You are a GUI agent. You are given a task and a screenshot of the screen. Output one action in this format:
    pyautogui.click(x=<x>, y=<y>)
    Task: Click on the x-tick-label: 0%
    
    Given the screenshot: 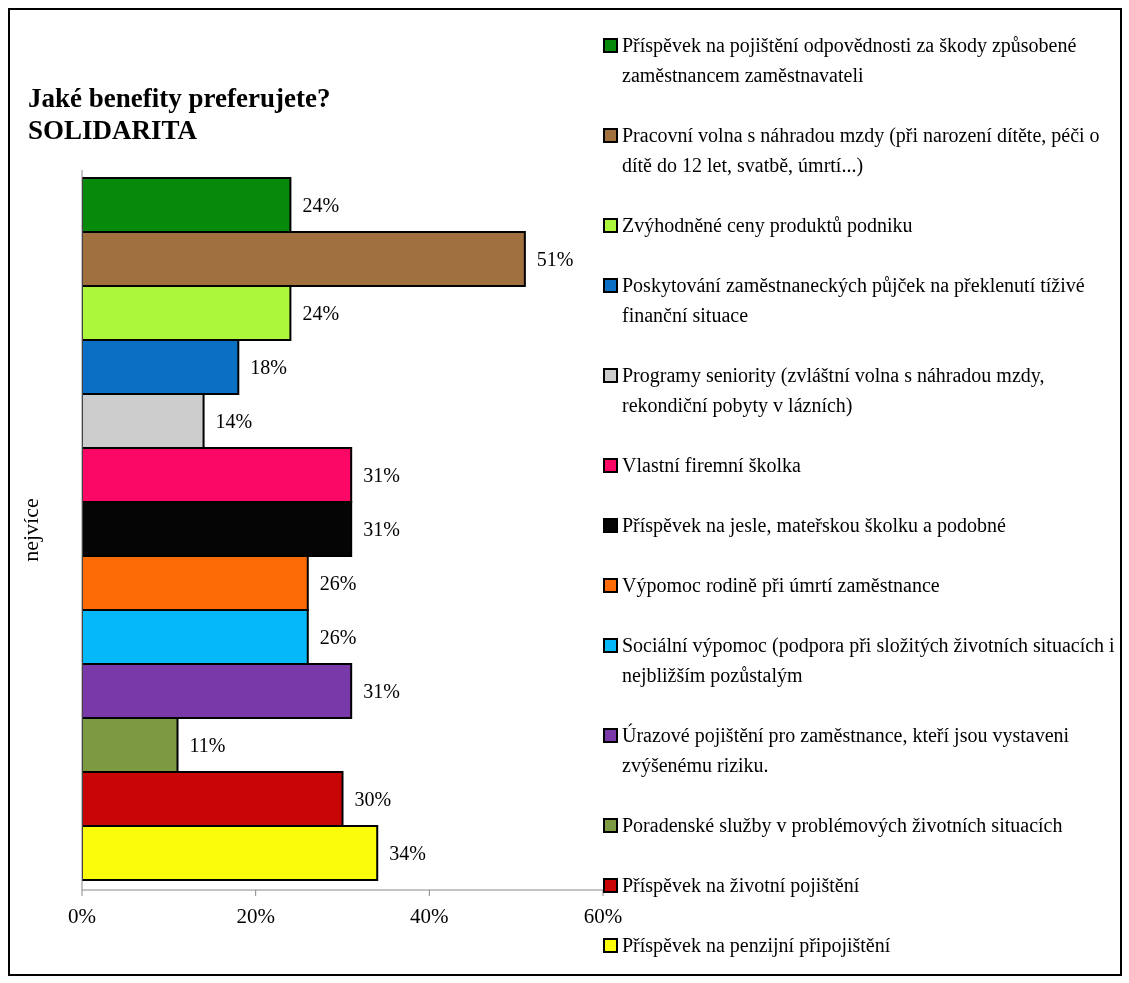 What is the action you would take?
    pyautogui.click(x=82, y=915)
    